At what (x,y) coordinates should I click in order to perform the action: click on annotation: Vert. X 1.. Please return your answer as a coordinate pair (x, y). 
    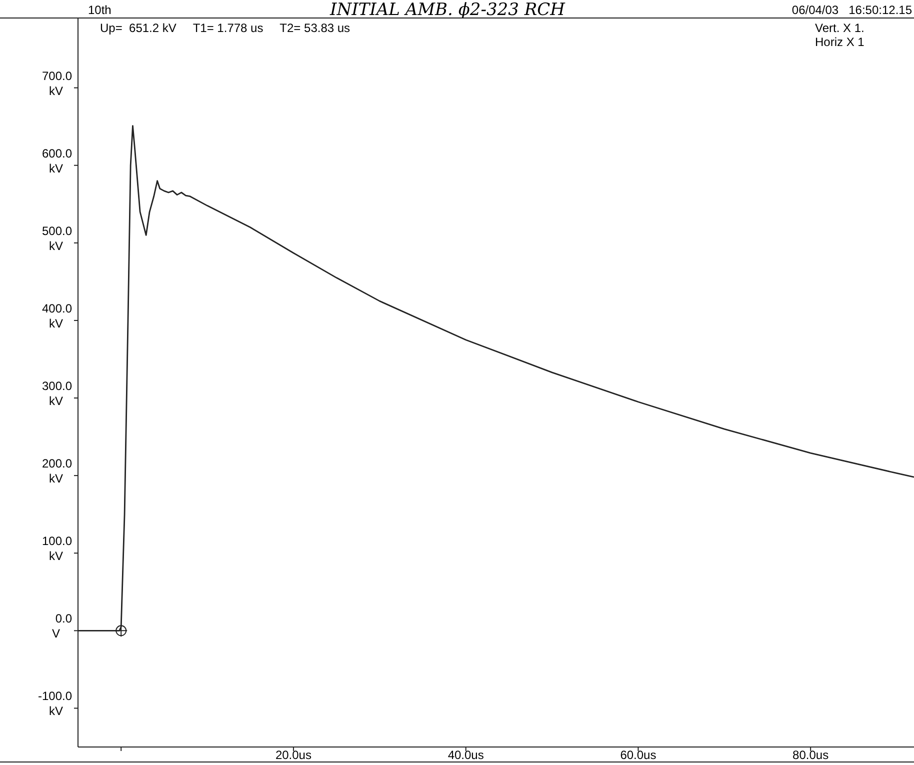
    Looking at the image, I should click on (839, 28).